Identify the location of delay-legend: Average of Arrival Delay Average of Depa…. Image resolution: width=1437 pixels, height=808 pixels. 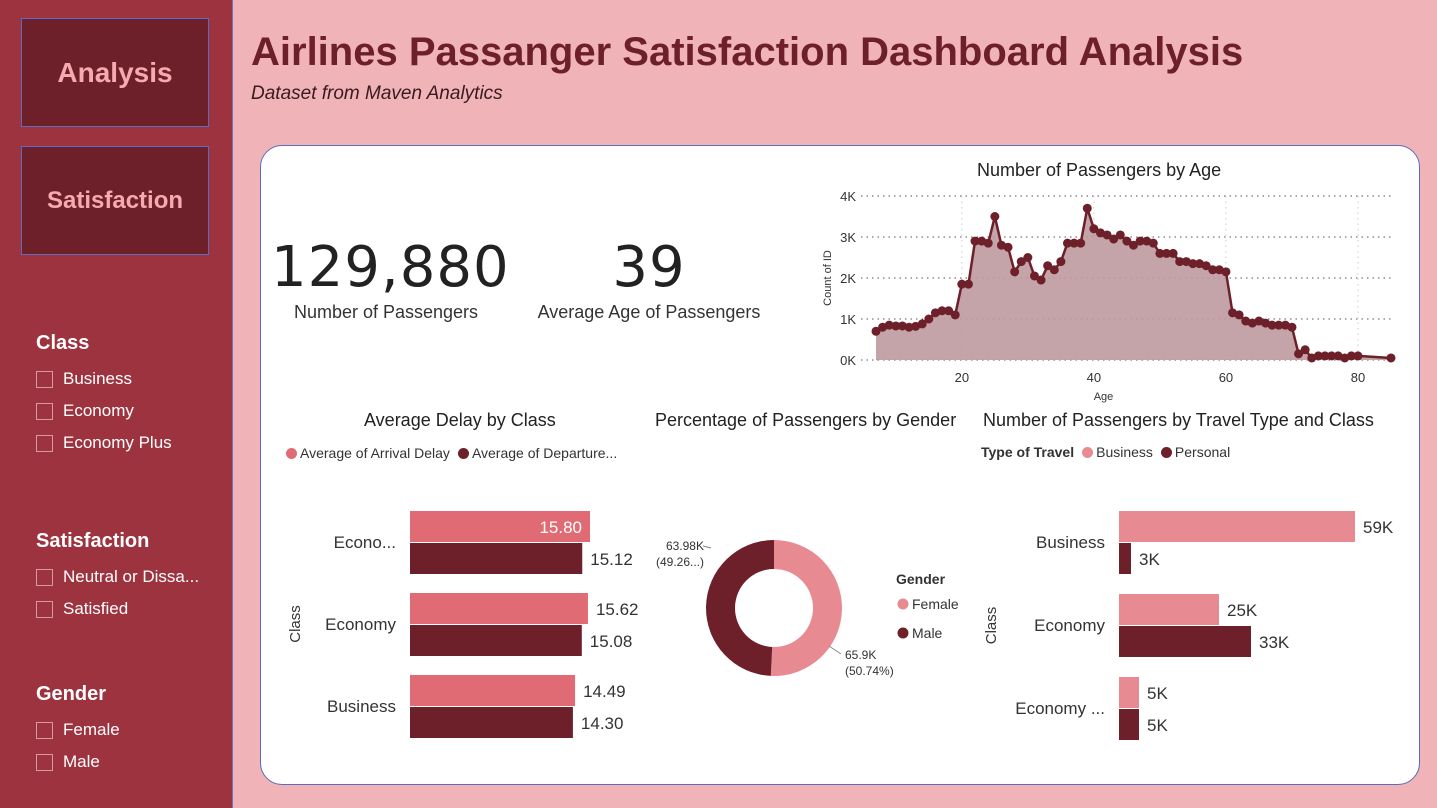
(455, 453).